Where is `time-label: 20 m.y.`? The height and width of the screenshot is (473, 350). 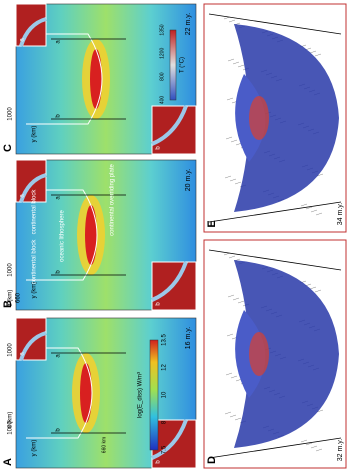 time-label: 20 m.y. is located at coordinates (188, 180).